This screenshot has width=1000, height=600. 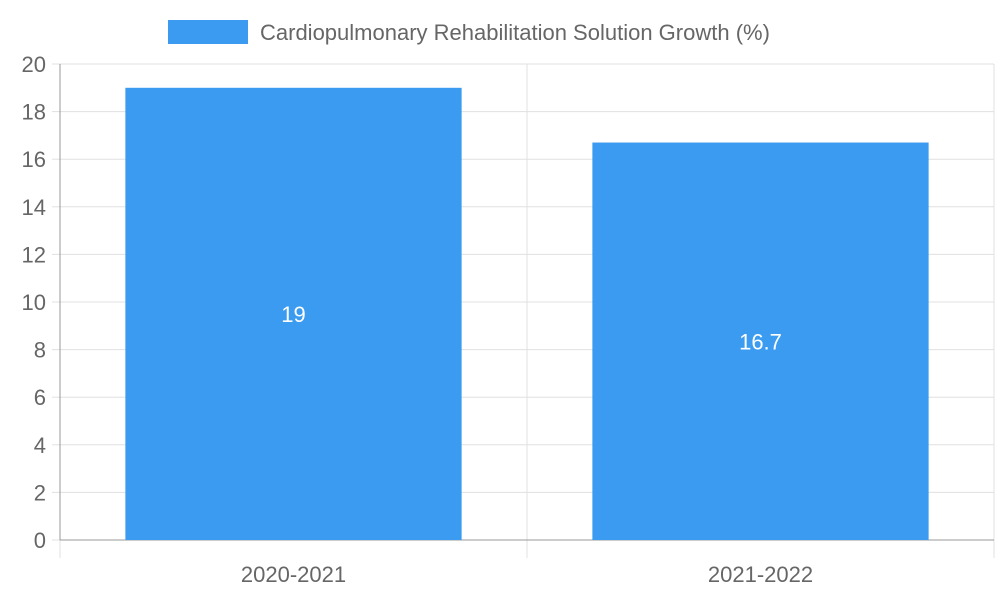 What do you see at coordinates (760, 574) in the screenshot?
I see `x-tick-label: 2021-2022` at bounding box center [760, 574].